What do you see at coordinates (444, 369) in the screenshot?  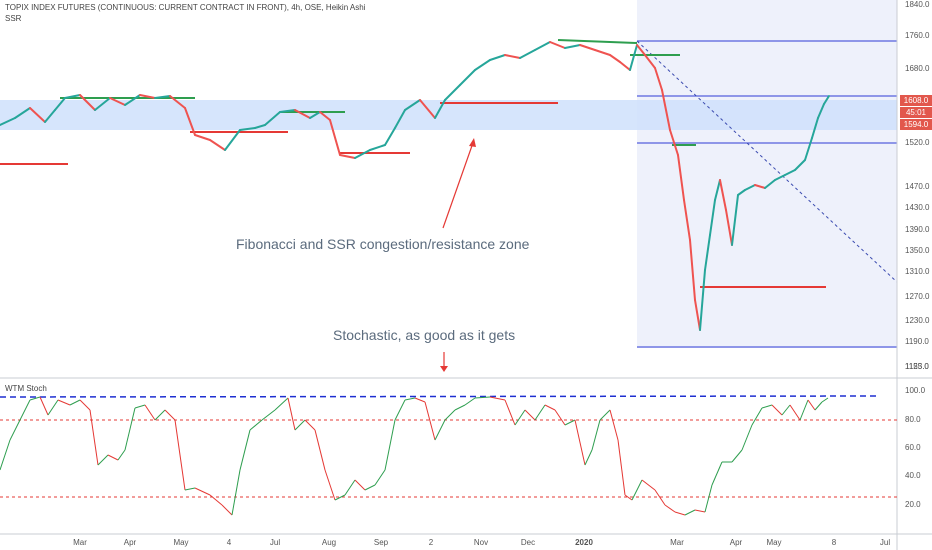 I see `stoch-arrow-head` at bounding box center [444, 369].